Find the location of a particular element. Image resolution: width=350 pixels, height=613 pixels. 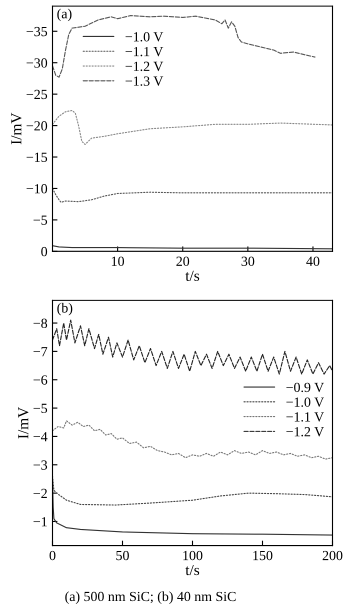

y-tick-label: 0 is located at coordinates (44, 251).